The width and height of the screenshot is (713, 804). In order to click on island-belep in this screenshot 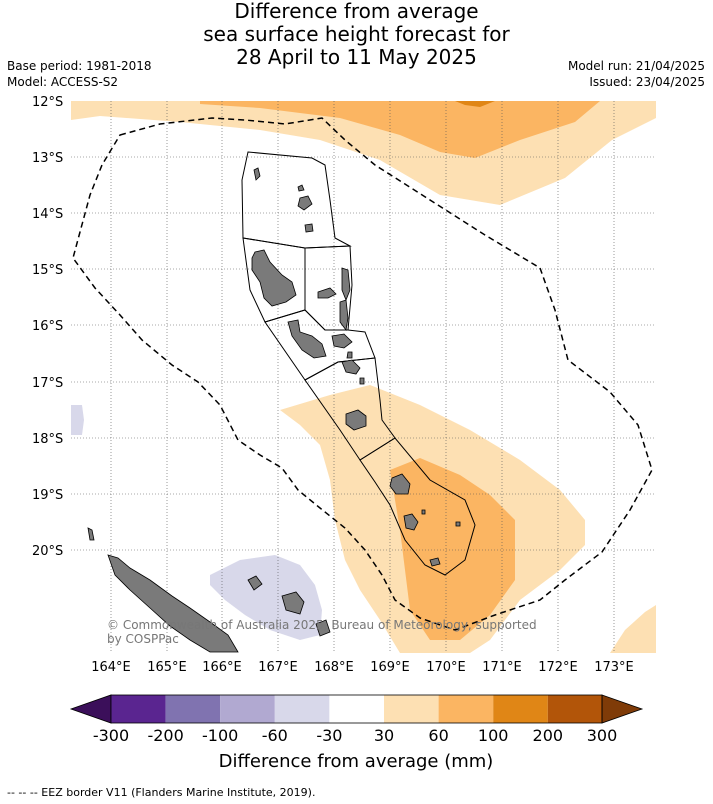, I will do `click(91, 534)`.